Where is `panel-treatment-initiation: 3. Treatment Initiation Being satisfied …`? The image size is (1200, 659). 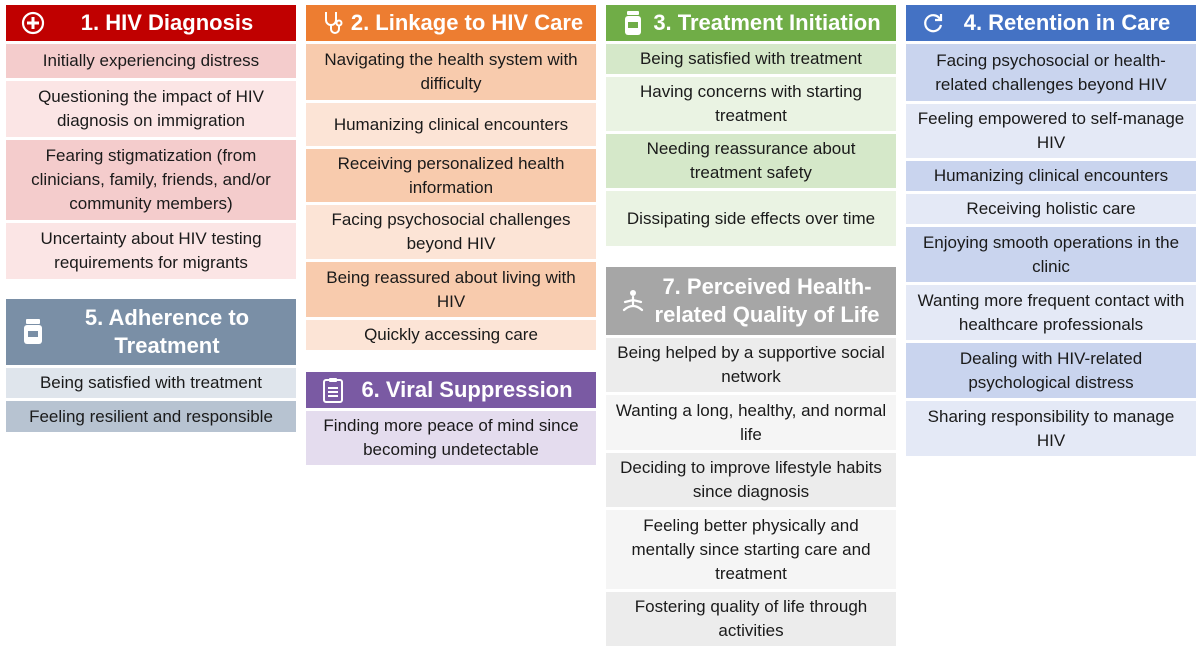
panel-treatment-initiation: 3. Treatment Initiation Being satisfied … is located at coordinates (751, 125).